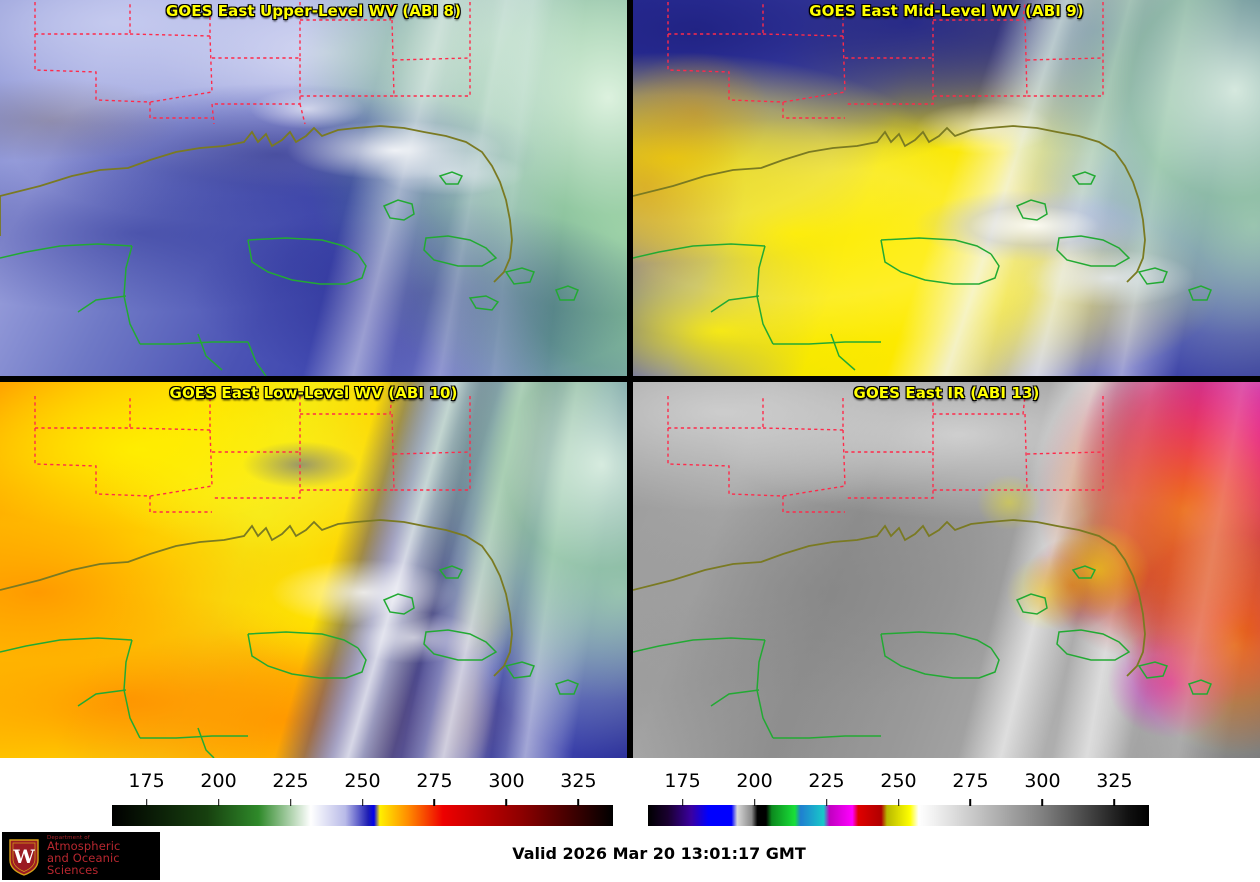  I want to click on colorbar-ir-gradient, so click(898, 815).